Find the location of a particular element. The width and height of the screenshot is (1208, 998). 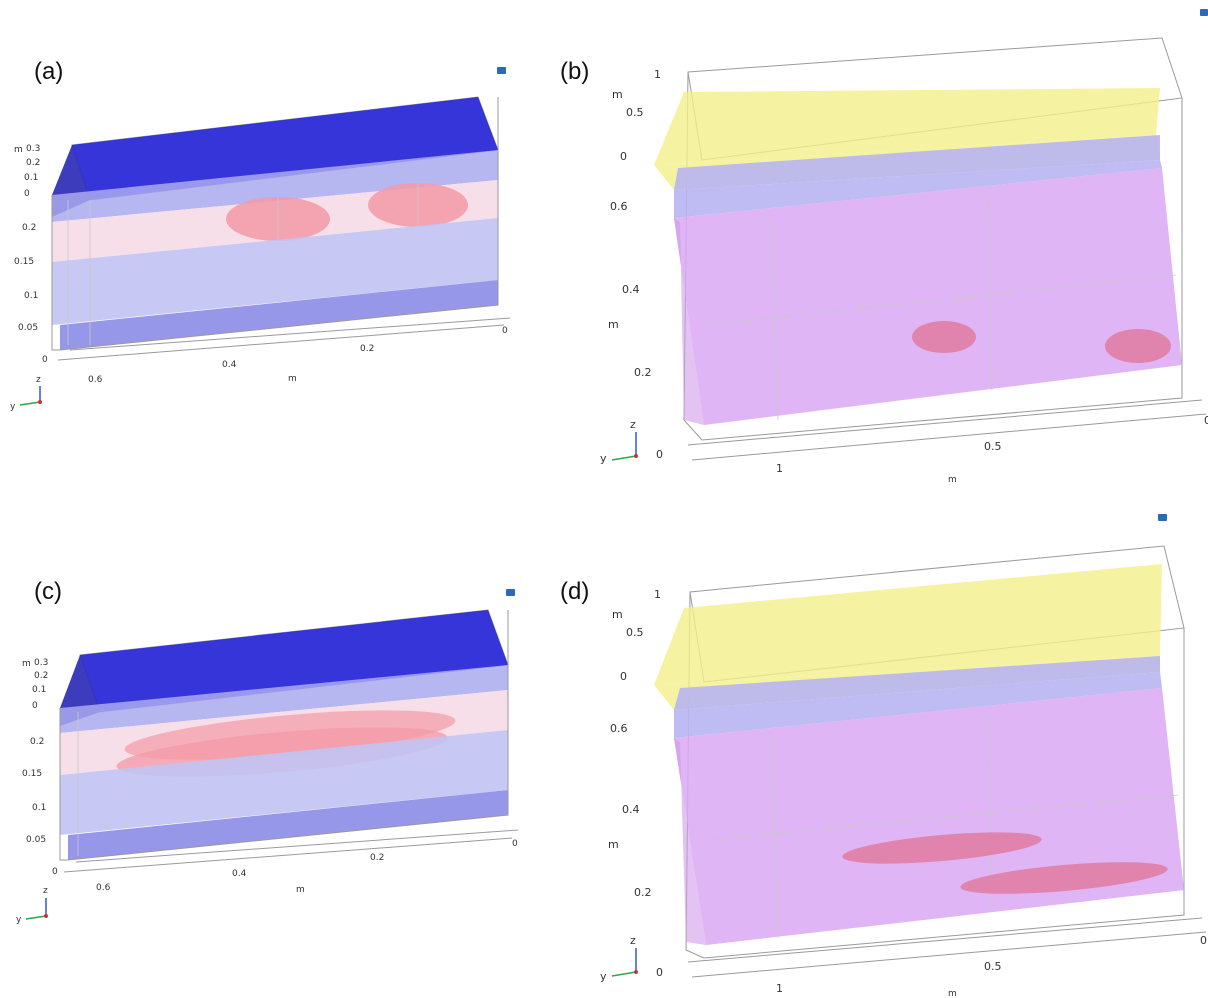

bottom-blue-band is located at coordinates (279, 315).